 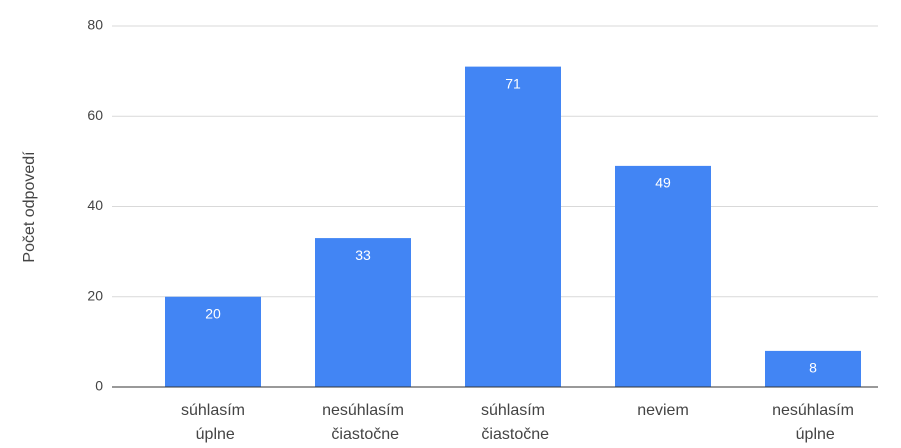 What do you see at coordinates (95, 205) in the screenshot?
I see `y-tick-label: 40` at bounding box center [95, 205].